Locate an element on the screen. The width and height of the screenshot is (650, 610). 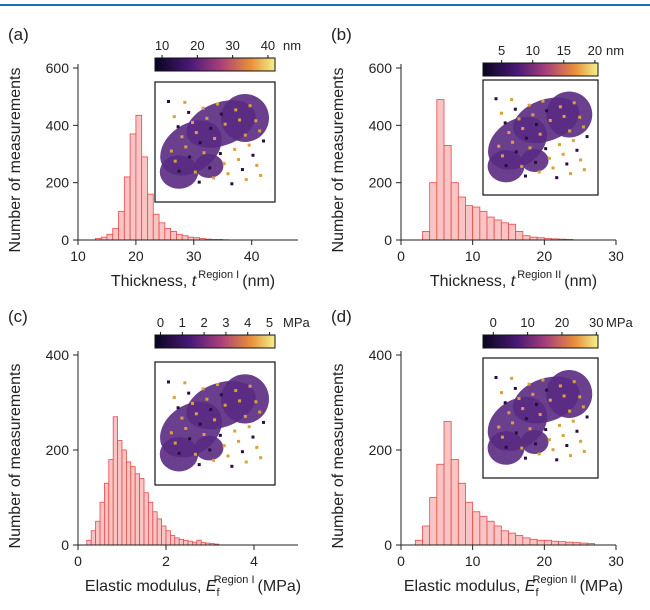
panel-label: (d) is located at coordinates (341, 316).